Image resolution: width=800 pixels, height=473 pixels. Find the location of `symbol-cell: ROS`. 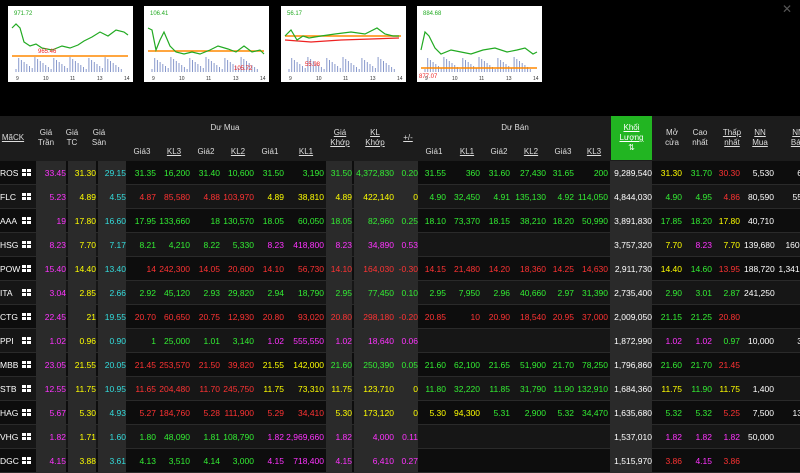

symbol-cell: ROS is located at coordinates (9, 173).